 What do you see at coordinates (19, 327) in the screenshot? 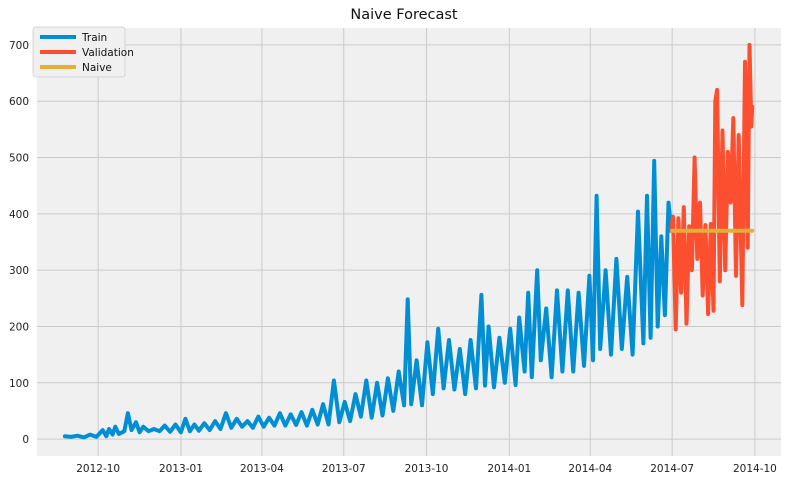
I see `y-tick-label-2: 200` at bounding box center [19, 327].